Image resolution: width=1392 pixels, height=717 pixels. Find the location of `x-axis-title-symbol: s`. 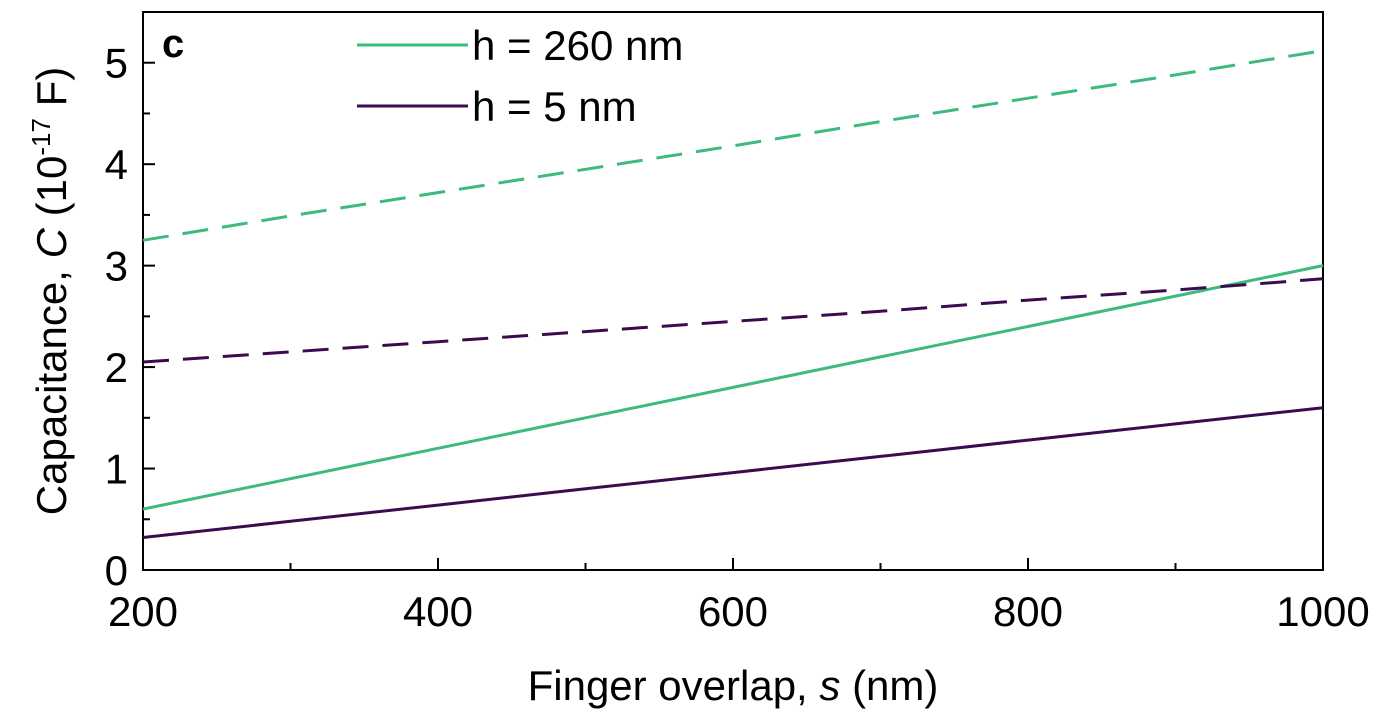

x-axis-title-symbol: s is located at coordinates (829, 685).